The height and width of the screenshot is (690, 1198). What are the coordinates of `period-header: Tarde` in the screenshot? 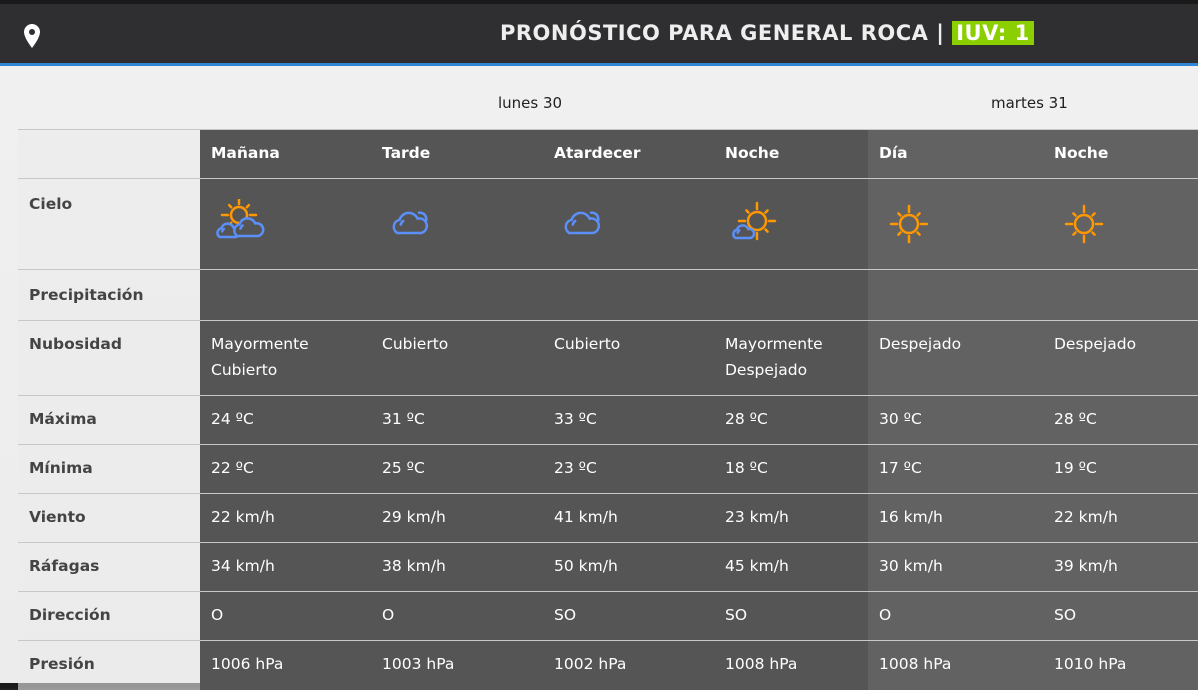 It's located at (457, 154).